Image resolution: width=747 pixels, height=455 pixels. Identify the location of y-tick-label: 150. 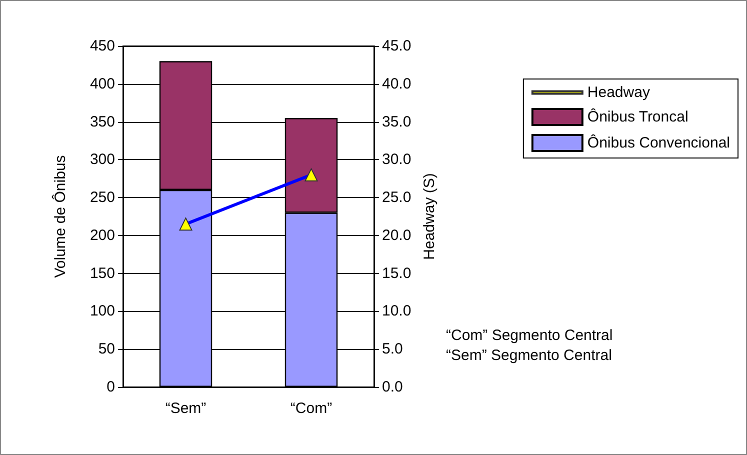
(102, 273).